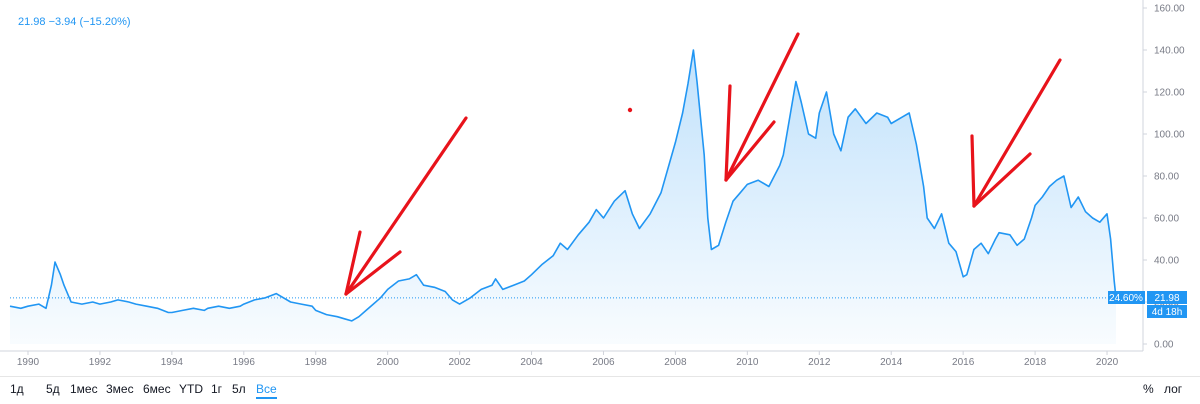  I want to click on price-label: 21.98, so click(1166, 298).